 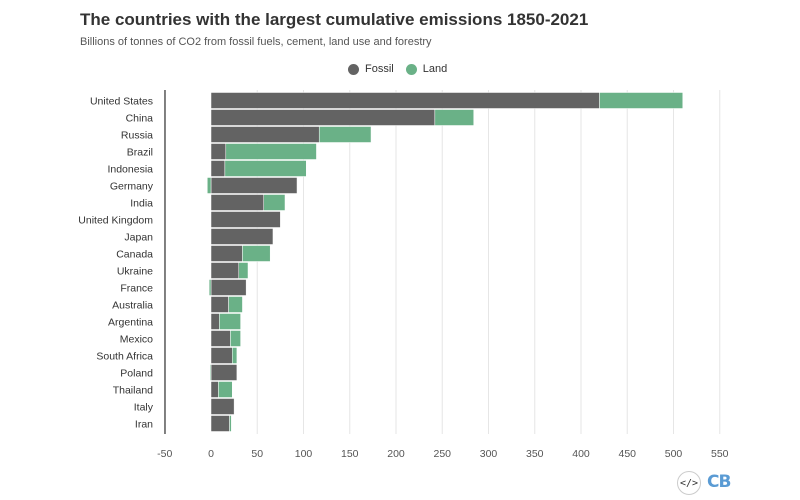 What do you see at coordinates (581, 454) in the screenshot?
I see `x-tick-label: 400` at bounding box center [581, 454].